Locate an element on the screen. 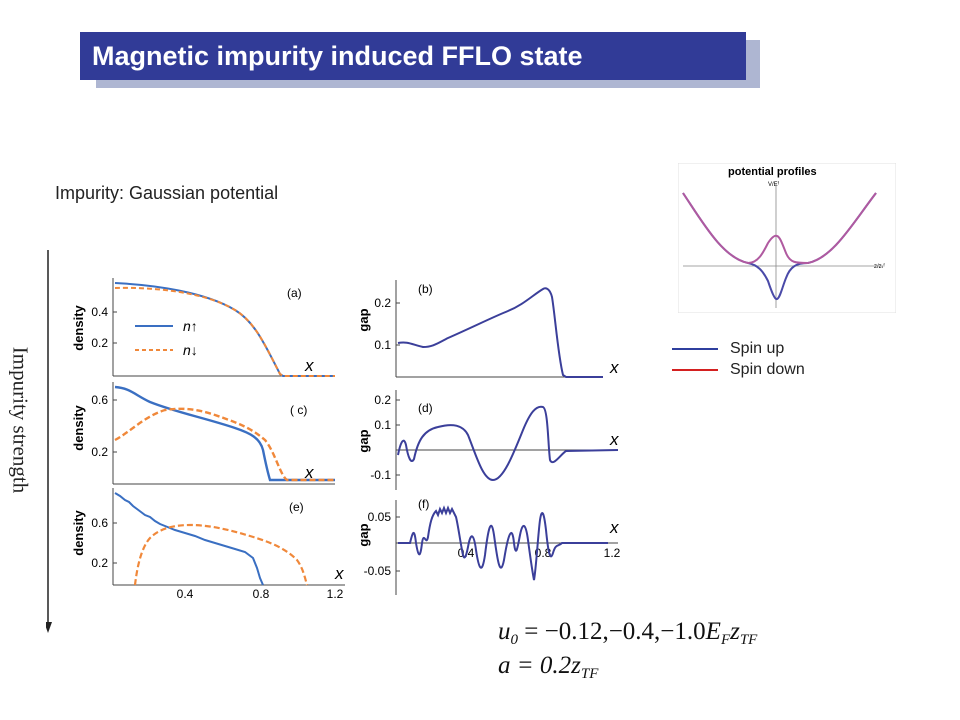  panel-a-ytick-0: 0.4 is located at coordinates (99, 312).